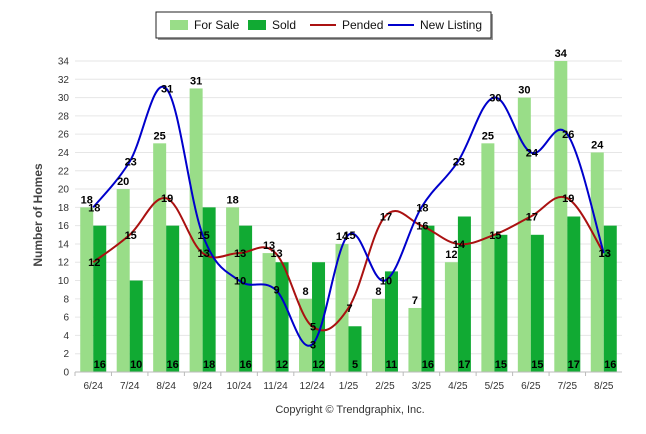 The width and height of the screenshot is (646, 434). Describe the element at coordinates (313, 327) in the screenshot. I see `pended-value-label: 5` at that location.